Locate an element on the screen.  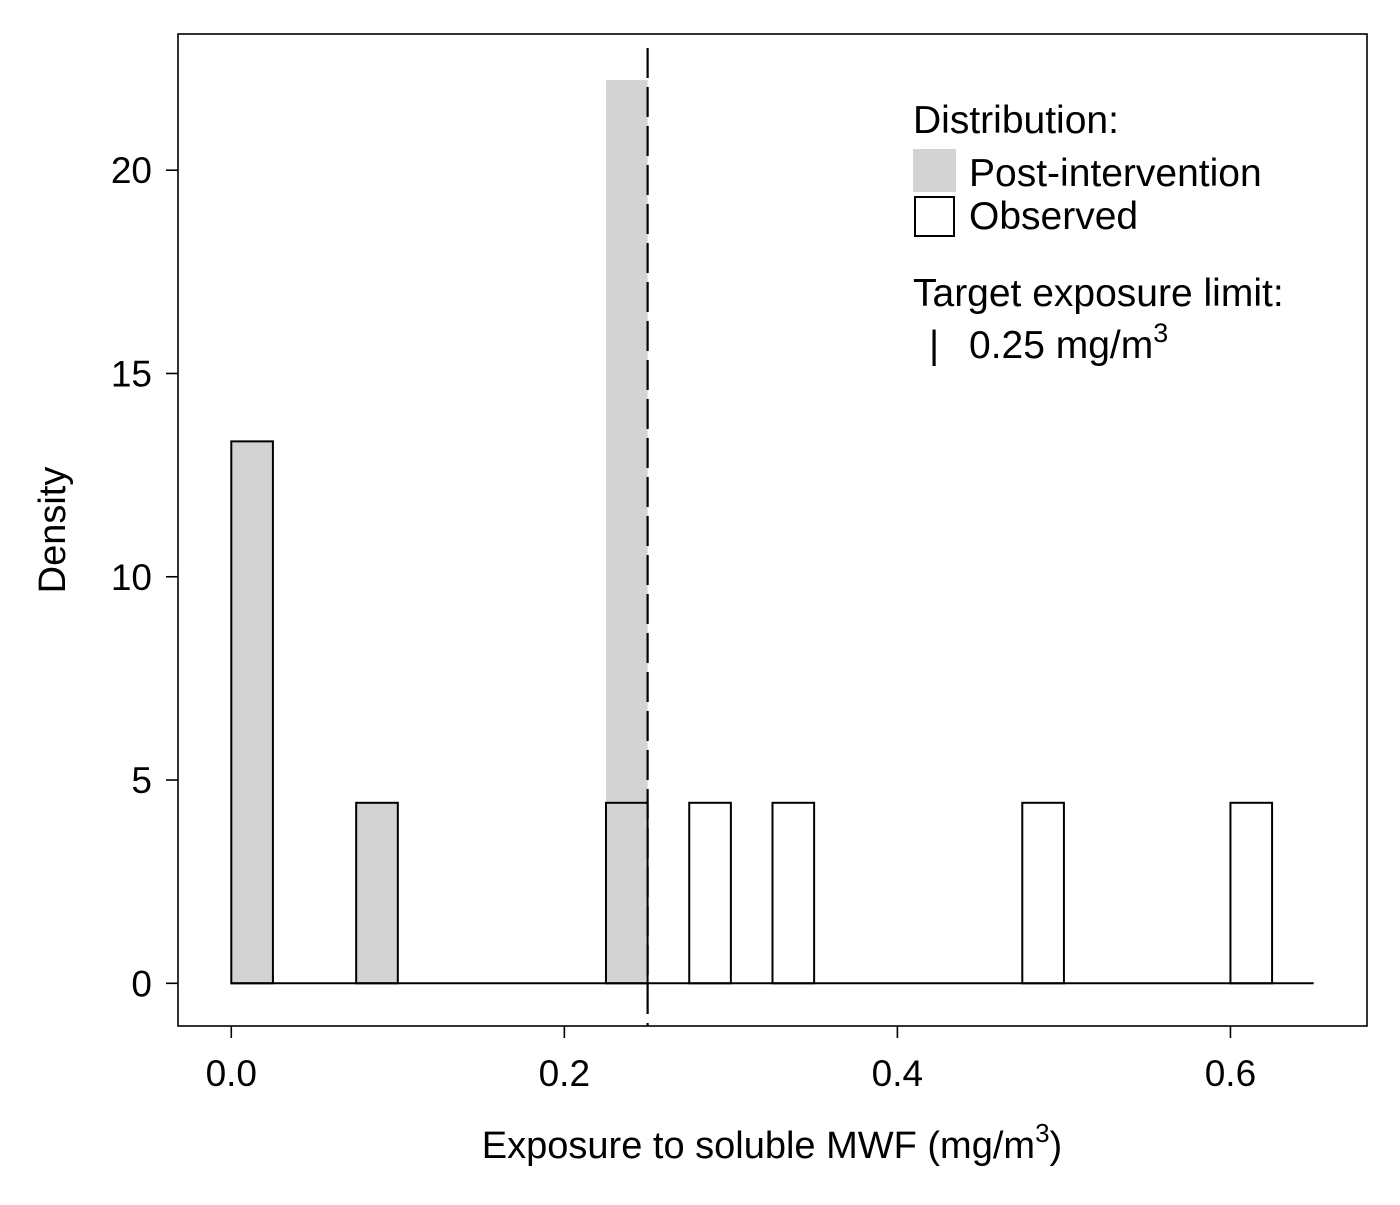
y-tick-label-3: 15 is located at coordinates (131, 373).